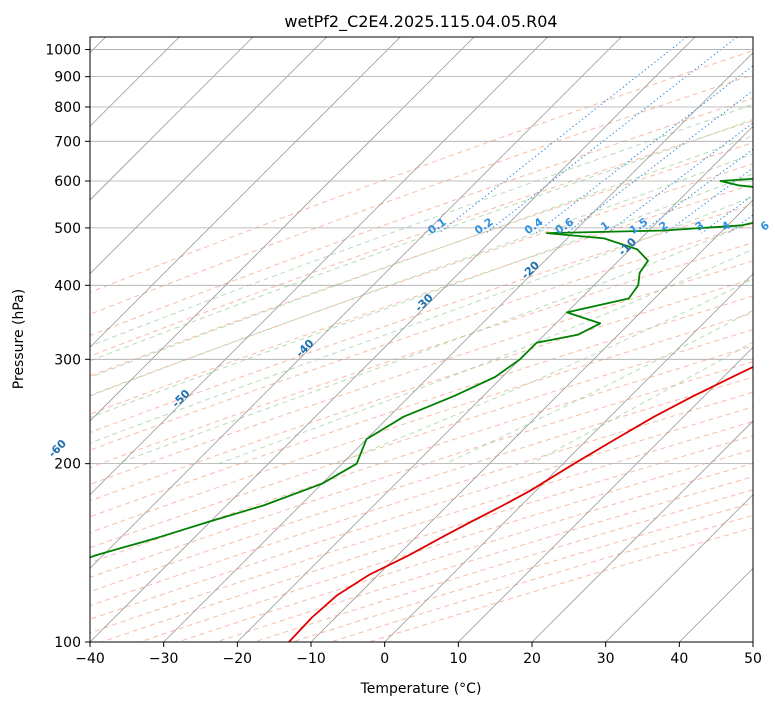  I want to click on y-tick-label: 400, so click(67, 286).